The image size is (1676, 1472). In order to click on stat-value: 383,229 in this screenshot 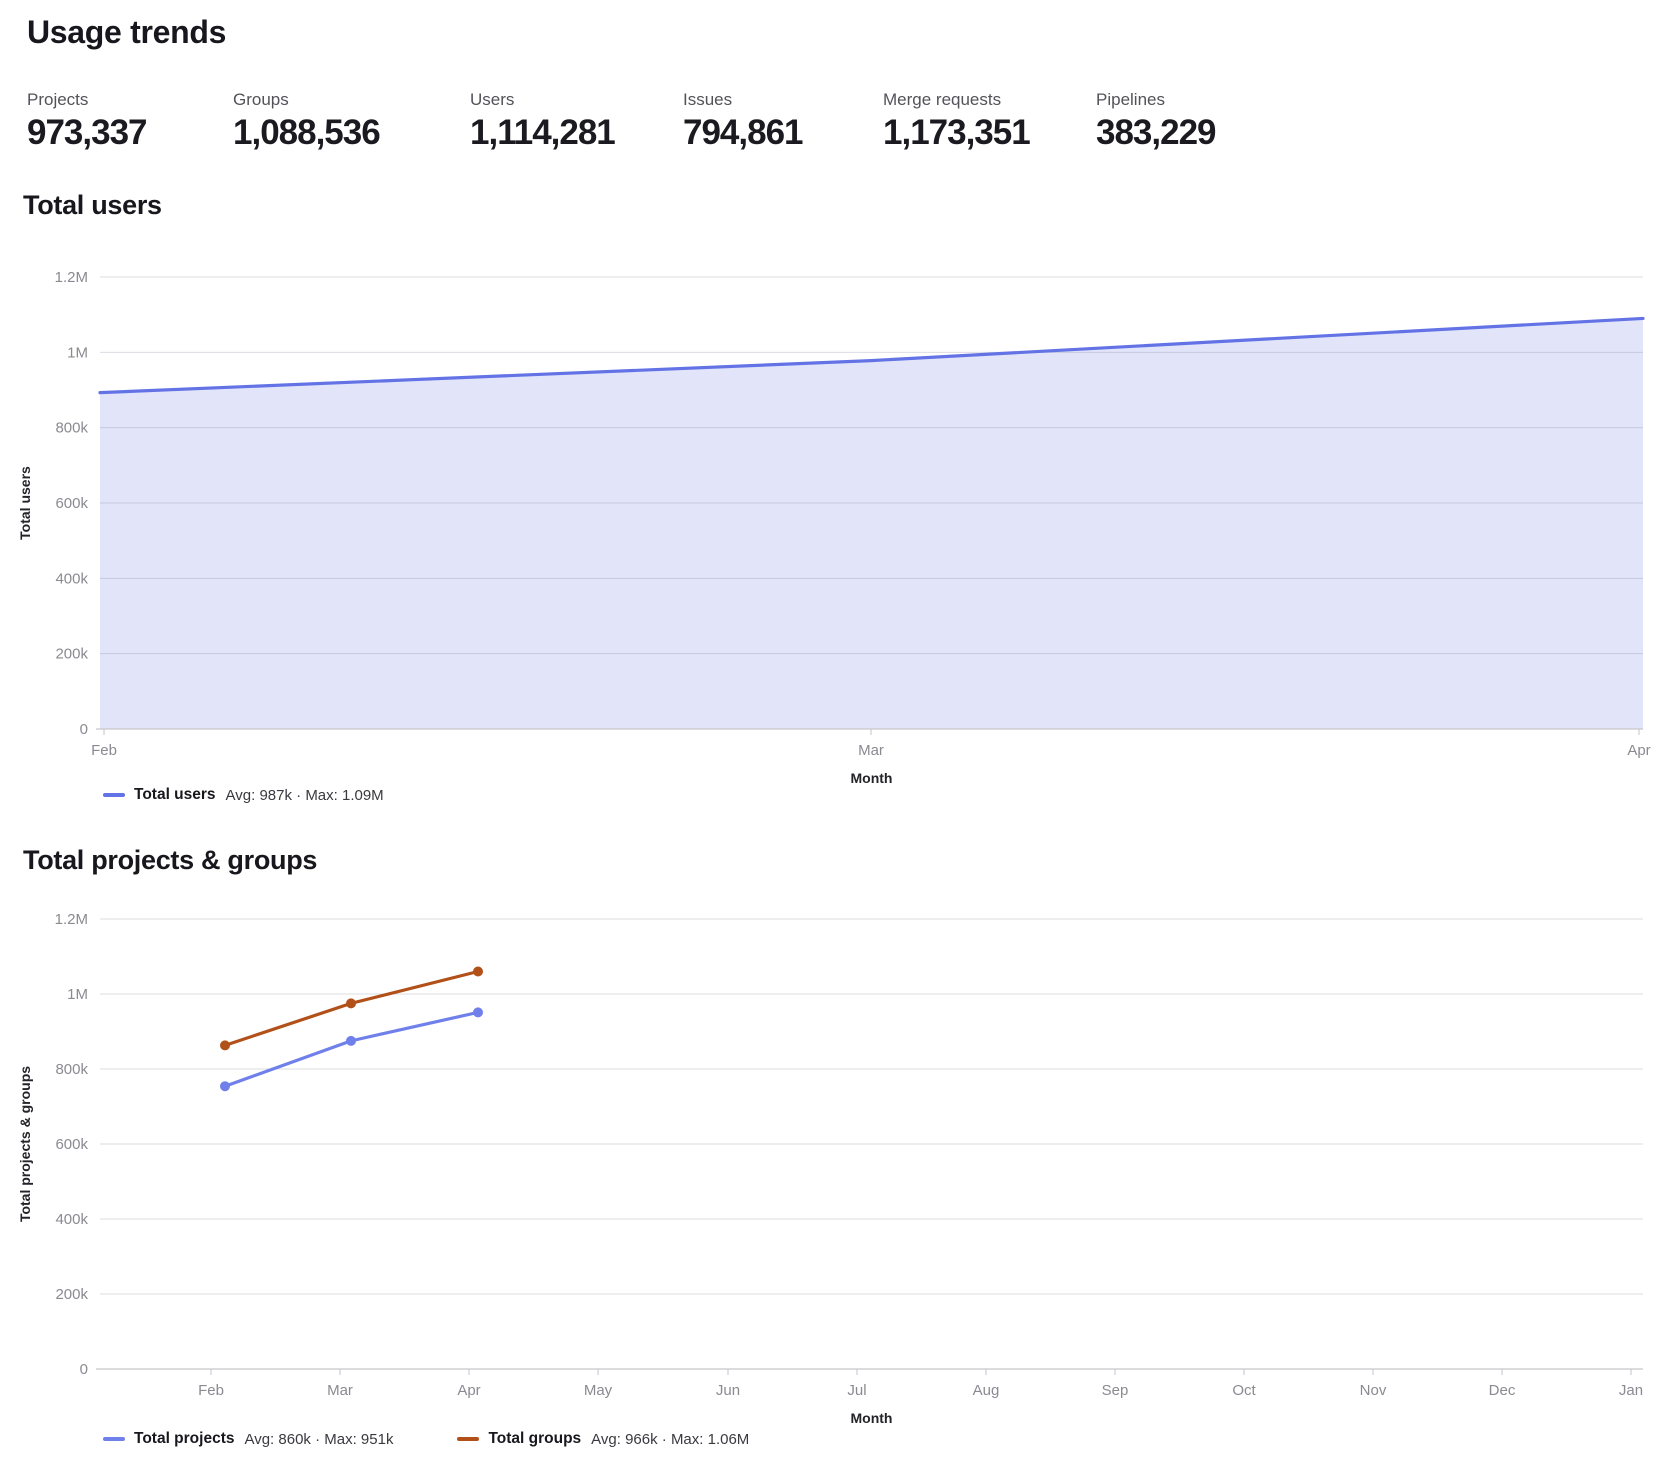, I will do `click(1156, 132)`.